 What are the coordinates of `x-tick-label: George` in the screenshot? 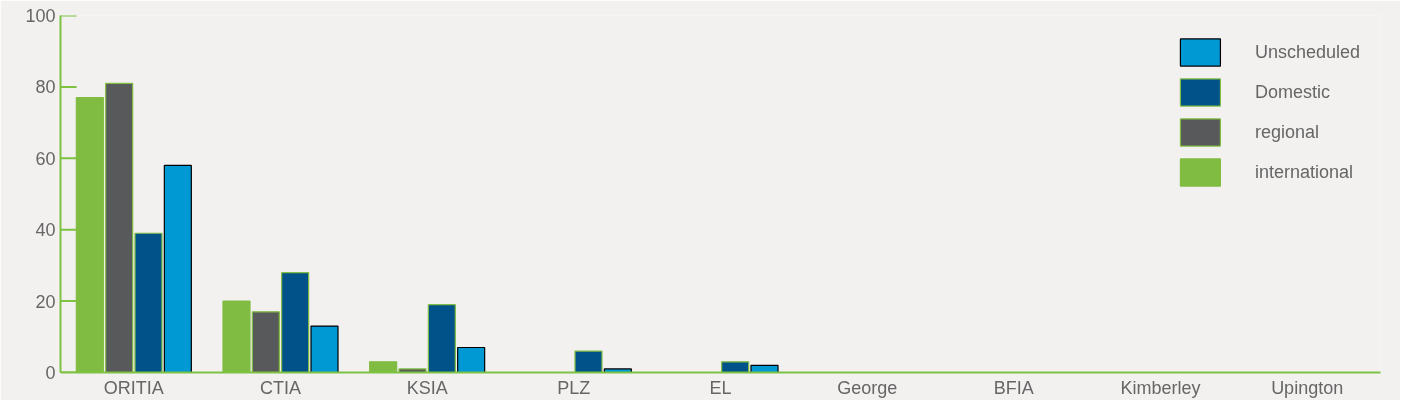 It's located at (867, 387).